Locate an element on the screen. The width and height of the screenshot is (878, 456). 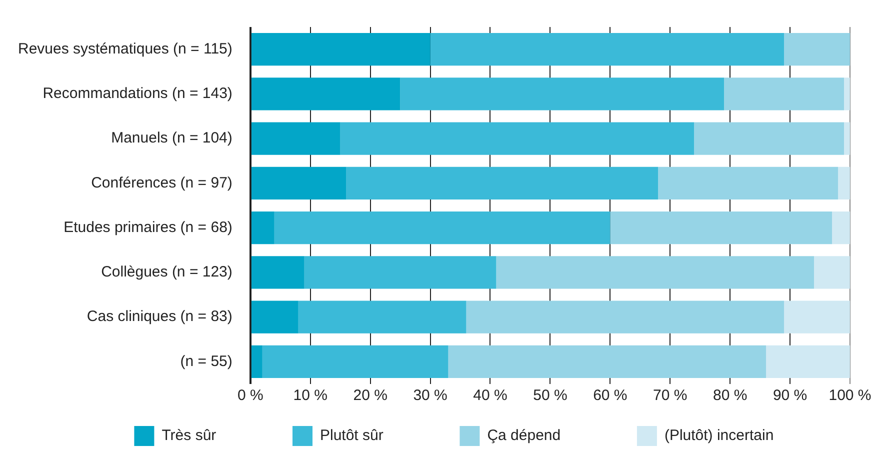
x-tick-label: 10 % is located at coordinates (310, 395).